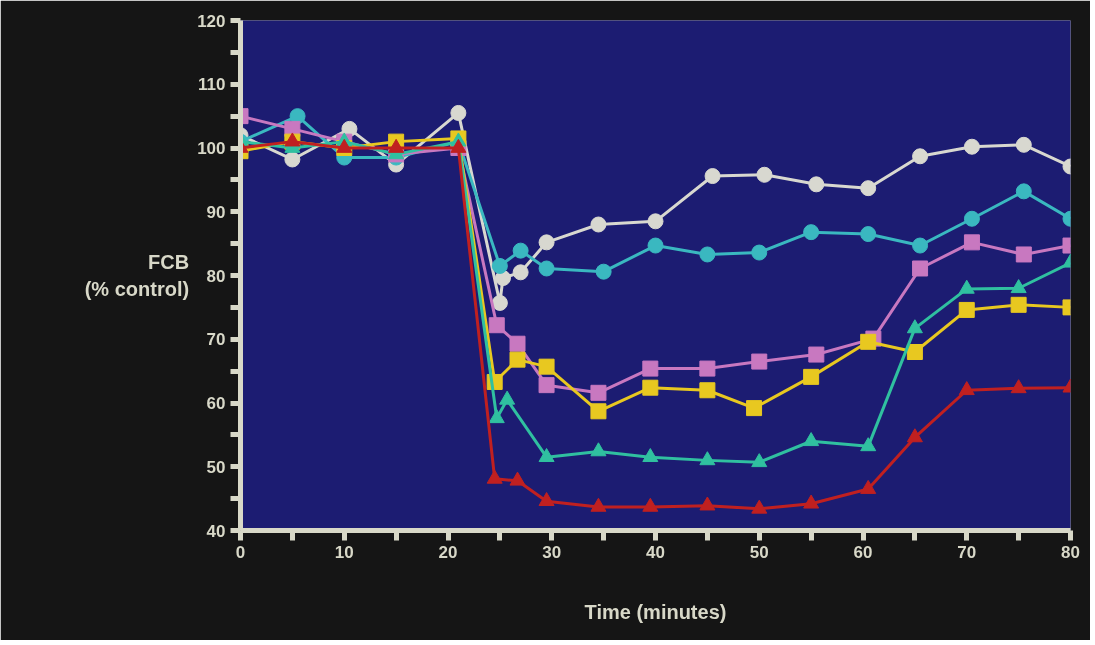  I want to click on x-tick-label: 40, so click(655, 552).